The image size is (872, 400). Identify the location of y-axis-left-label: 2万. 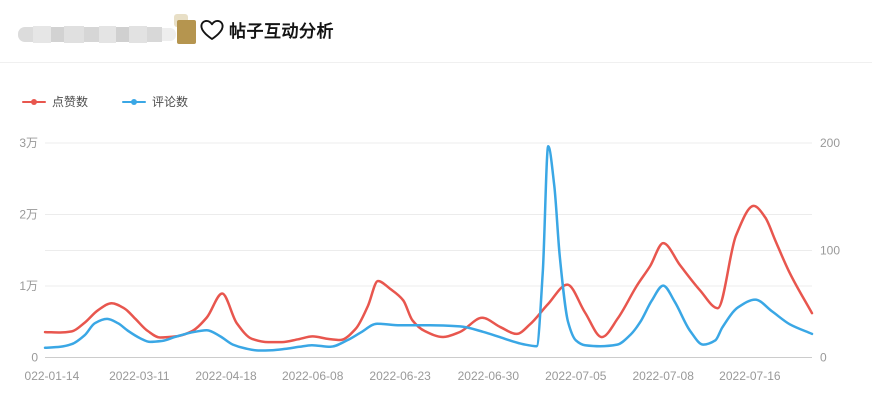
(28, 215).